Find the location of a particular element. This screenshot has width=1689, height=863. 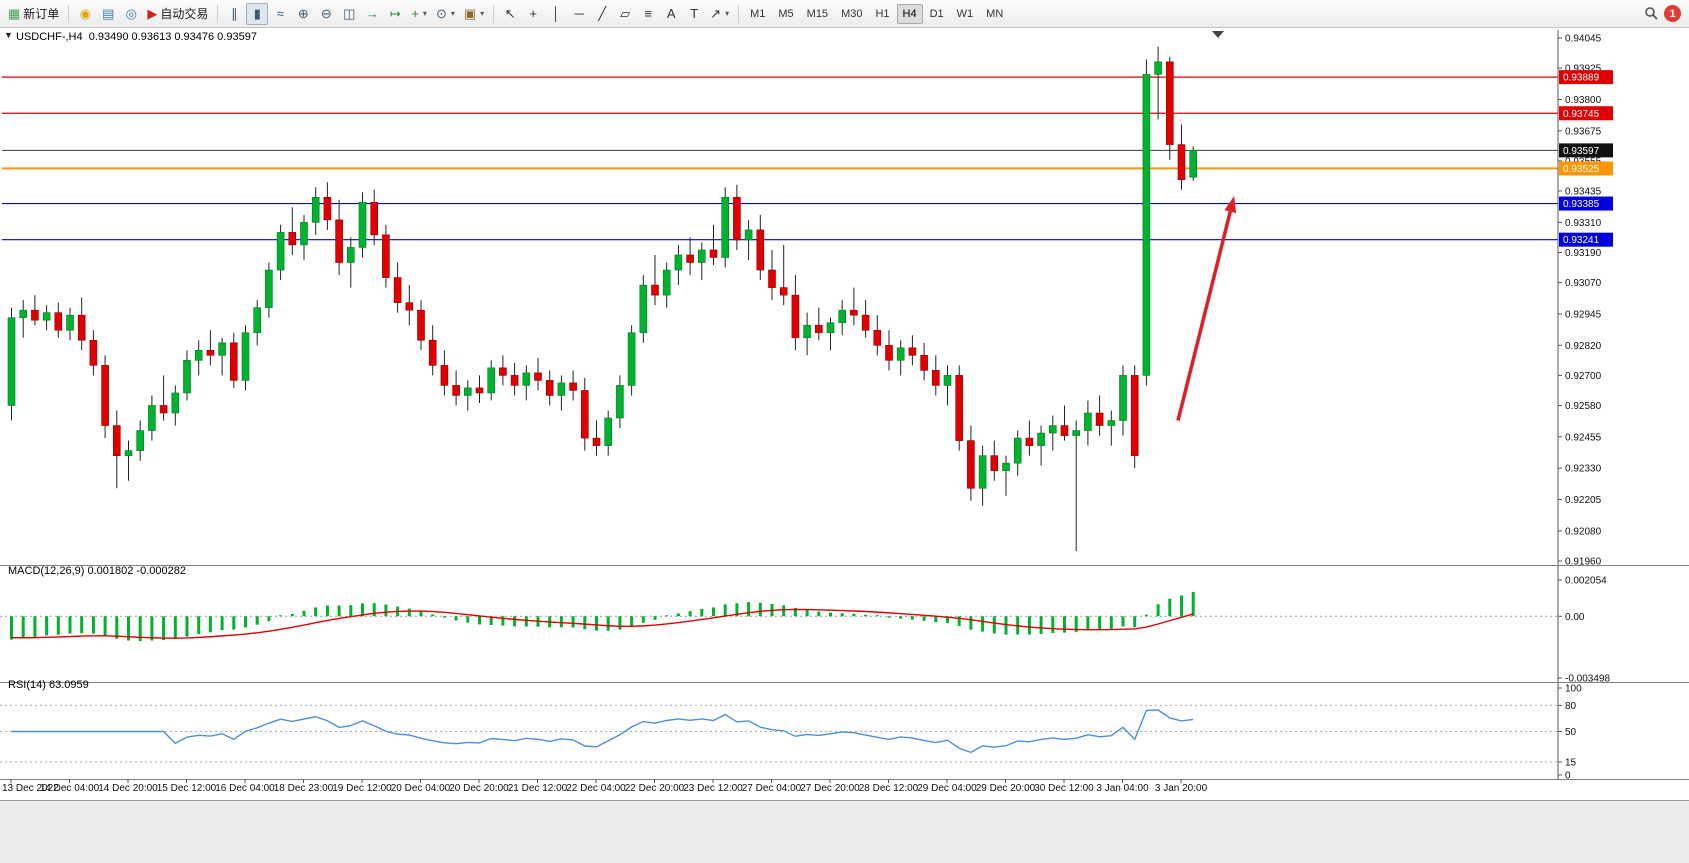

one-click-trading-toggle: ▼ is located at coordinates (8, 35).